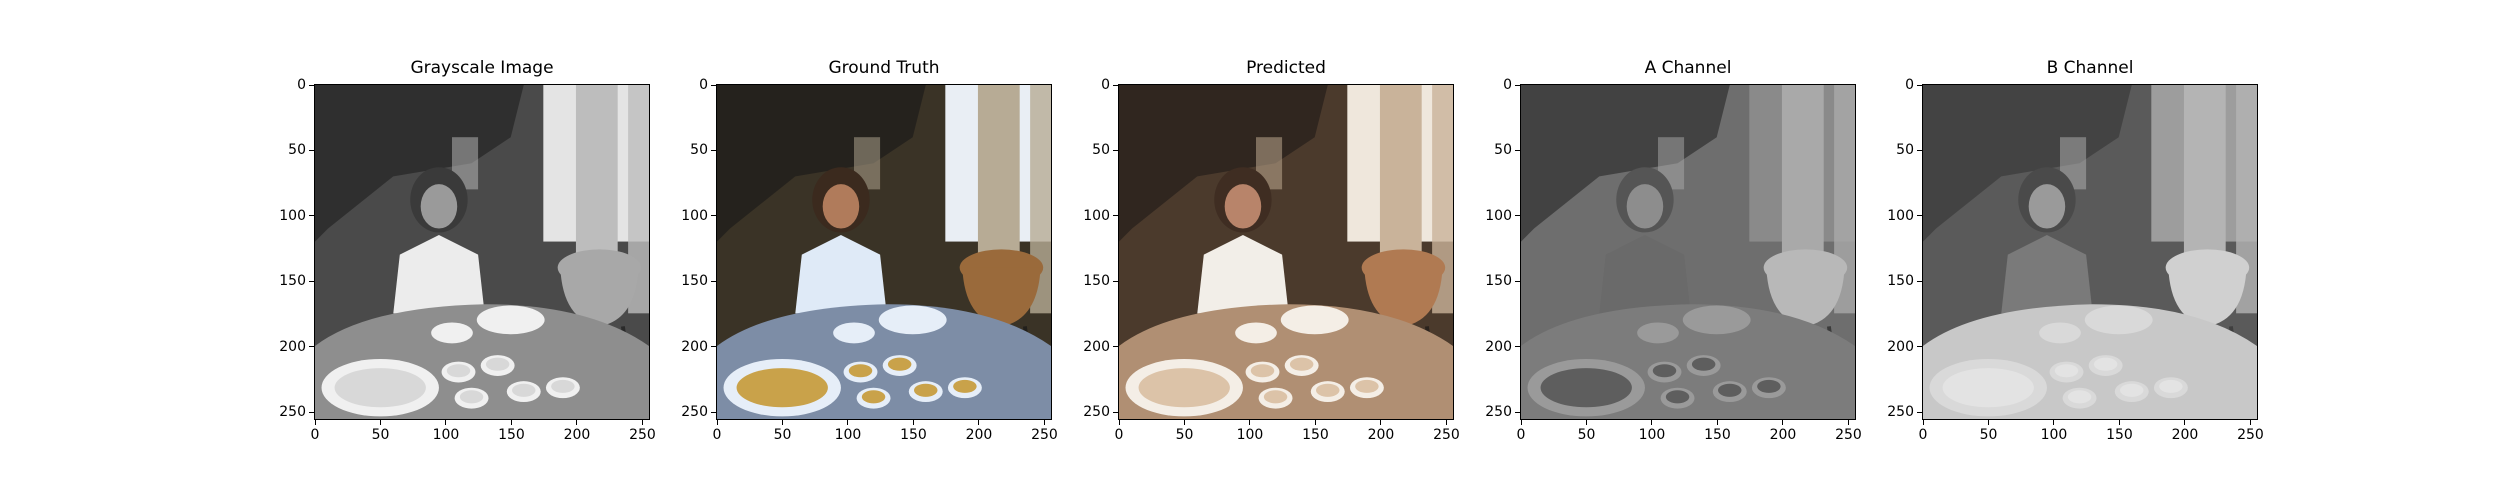  Describe the element at coordinates (1286, 68) in the screenshot. I see `panel-title: Predicted` at that location.